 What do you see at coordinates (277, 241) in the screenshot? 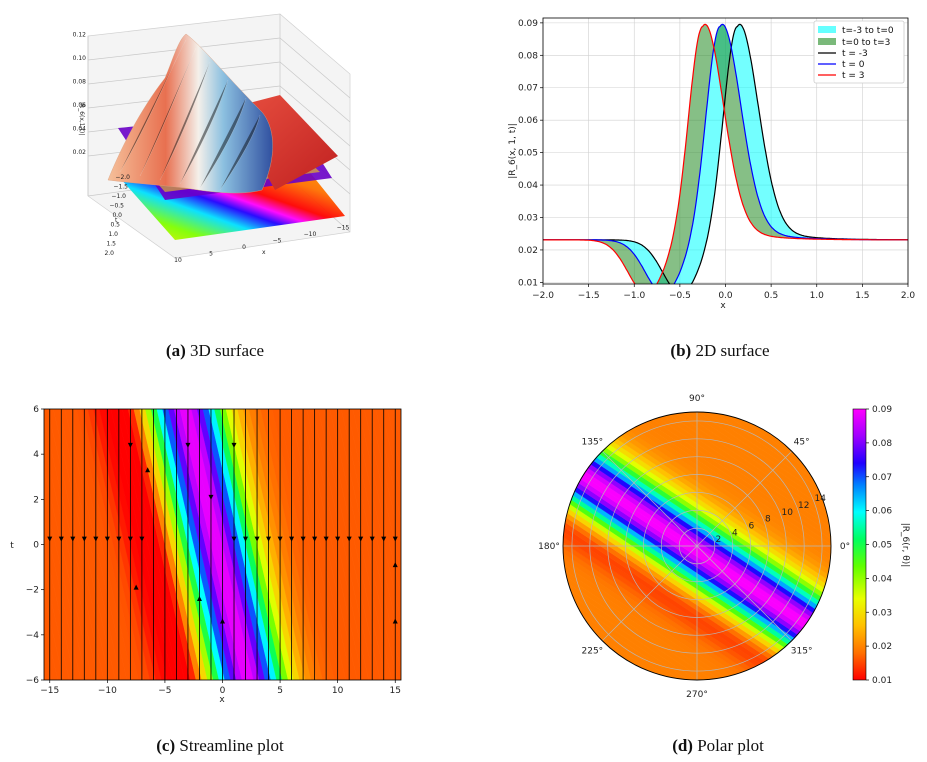
I see `a-xtick-label: −5` at bounding box center [277, 241].